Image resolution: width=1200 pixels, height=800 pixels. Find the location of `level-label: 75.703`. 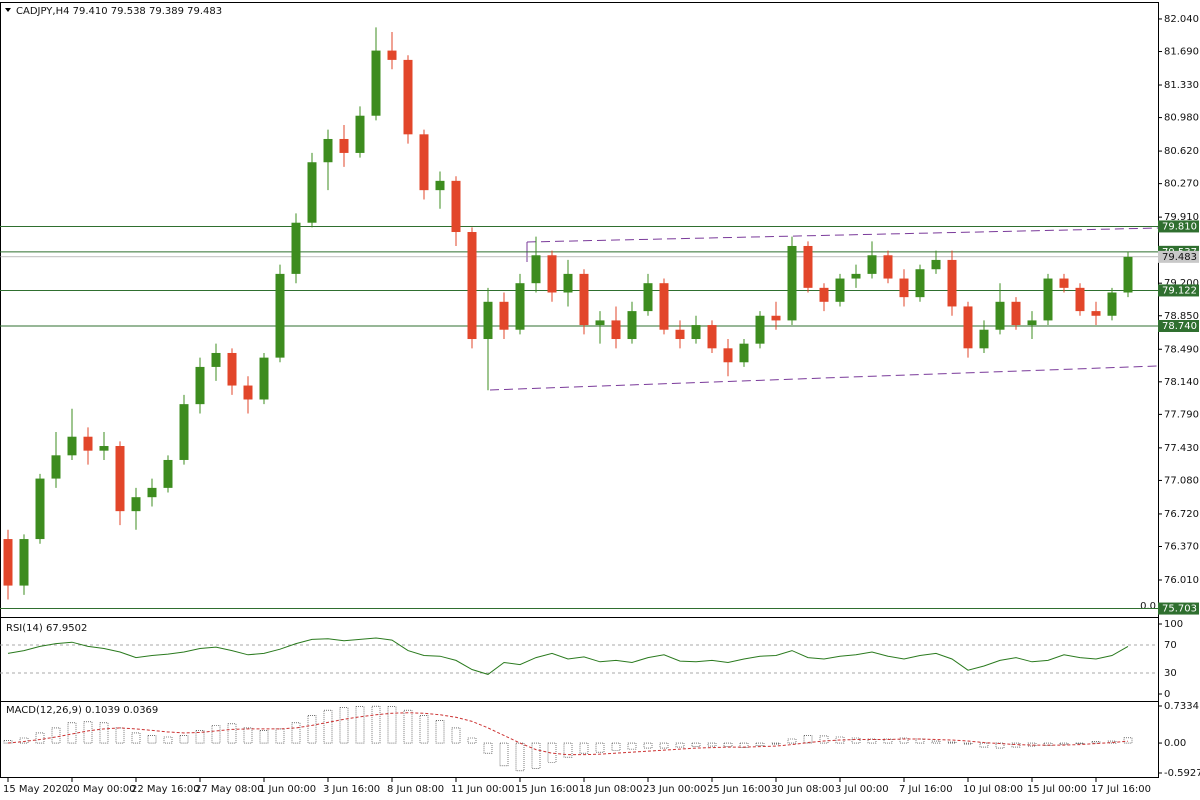

level-label: 75.703 is located at coordinates (1179, 609).